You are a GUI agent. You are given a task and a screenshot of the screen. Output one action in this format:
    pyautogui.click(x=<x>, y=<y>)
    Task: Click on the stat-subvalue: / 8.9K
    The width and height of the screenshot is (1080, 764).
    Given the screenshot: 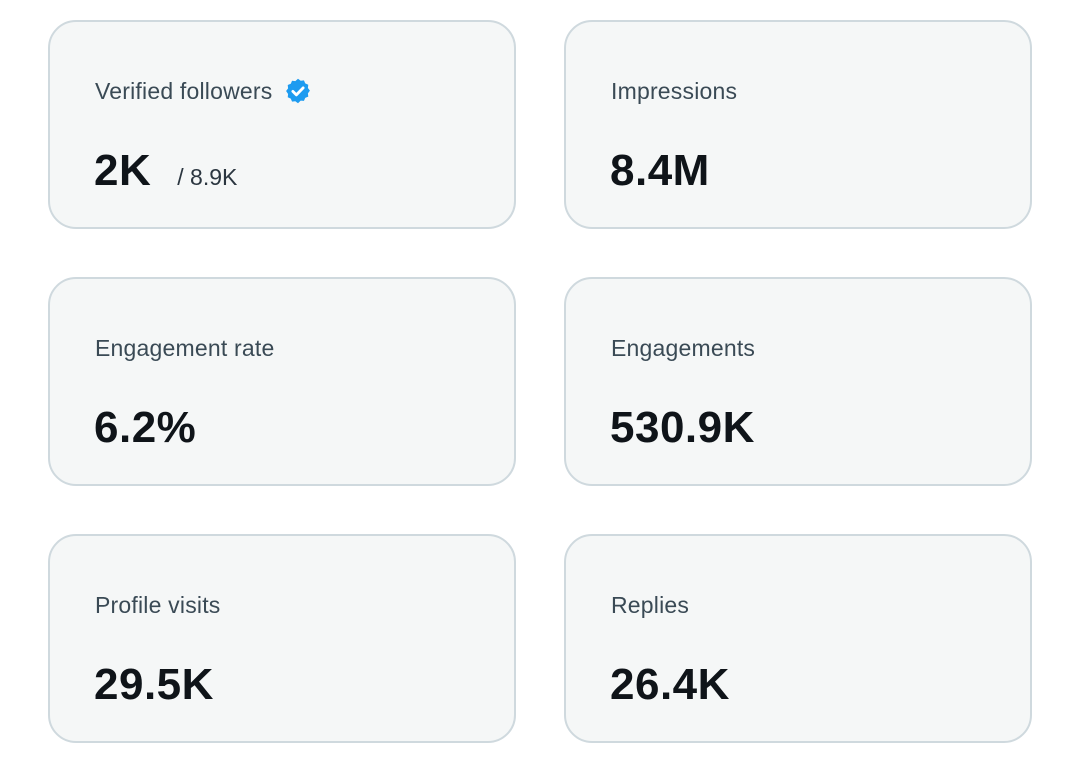 What is the action you would take?
    pyautogui.click(x=207, y=177)
    